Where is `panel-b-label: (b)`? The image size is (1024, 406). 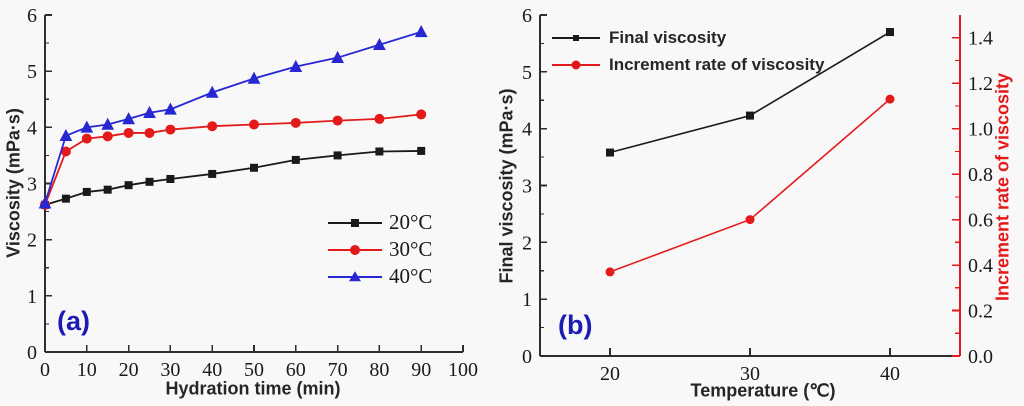
panel-b-label: (b) is located at coordinates (575, 325).